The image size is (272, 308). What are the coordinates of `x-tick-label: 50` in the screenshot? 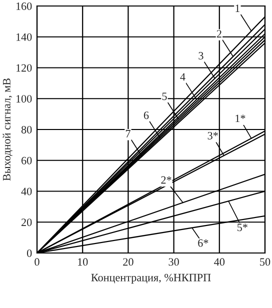 It's located at (265, 262).